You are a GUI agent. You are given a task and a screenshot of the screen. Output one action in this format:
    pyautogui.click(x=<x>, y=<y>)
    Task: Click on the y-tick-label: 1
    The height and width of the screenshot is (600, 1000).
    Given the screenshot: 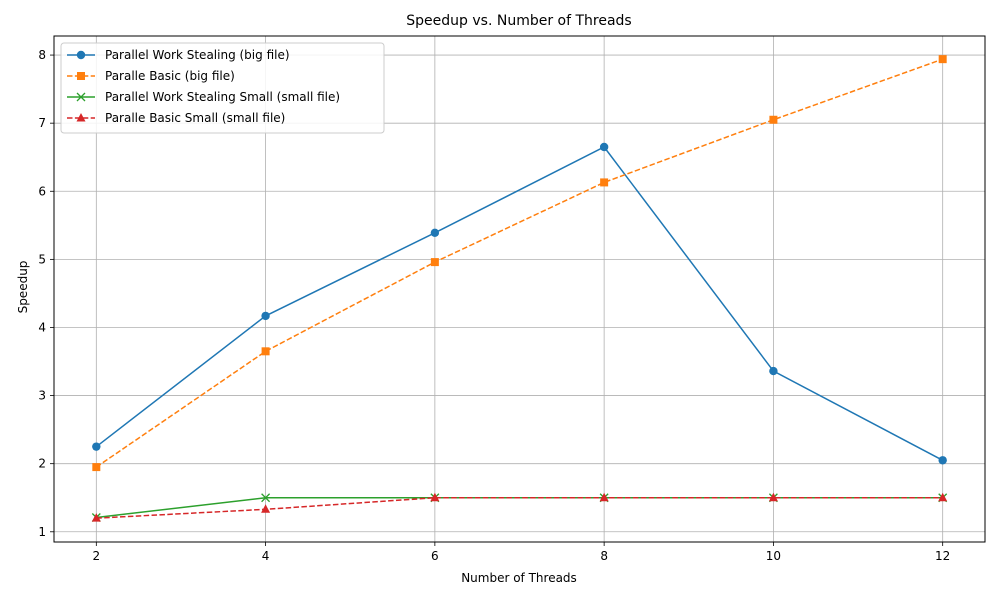 What is the action you would take?
    pyautogui.click(x=42, y=532)
    